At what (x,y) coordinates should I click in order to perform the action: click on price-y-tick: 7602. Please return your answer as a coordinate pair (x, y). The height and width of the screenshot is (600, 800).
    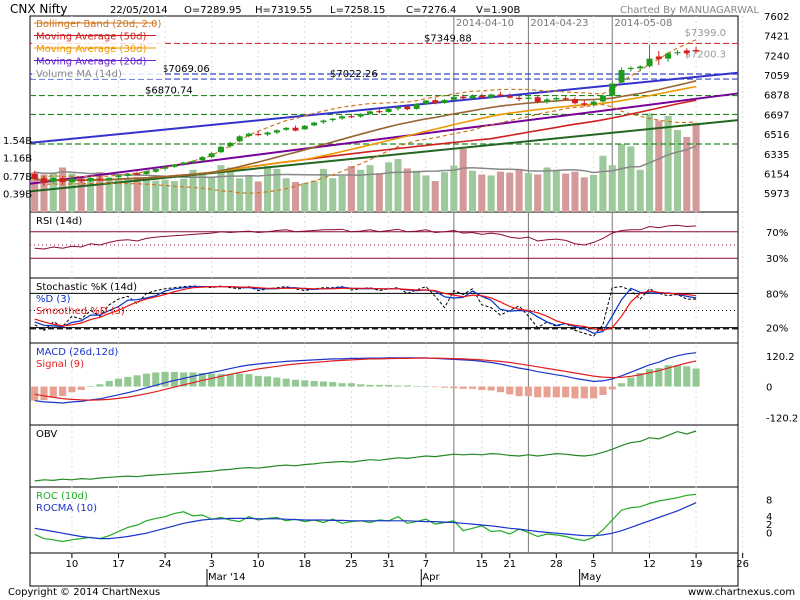
    Looking at the image, I should click on (776, 17).